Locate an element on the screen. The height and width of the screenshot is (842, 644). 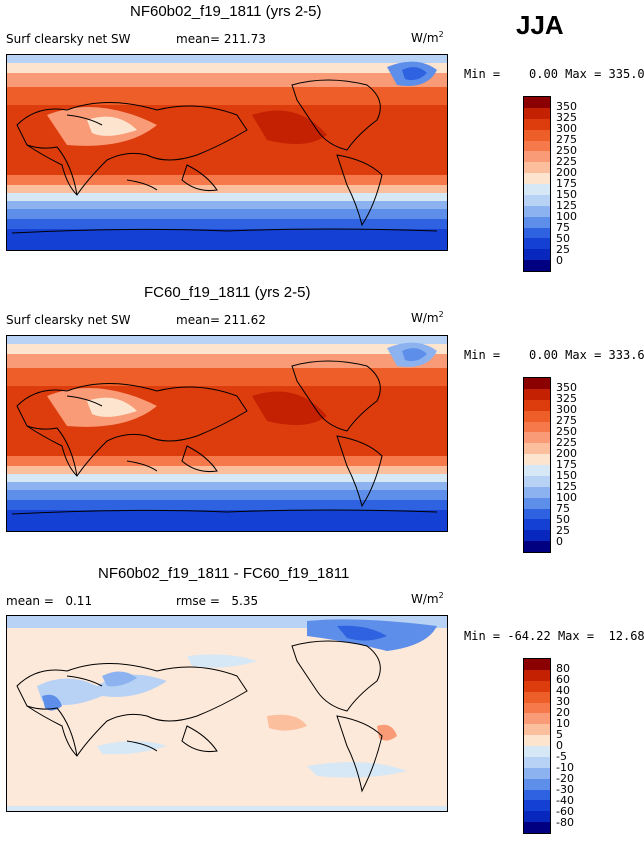
cbar2-tick: 200 is located at coordinates (566, 453).